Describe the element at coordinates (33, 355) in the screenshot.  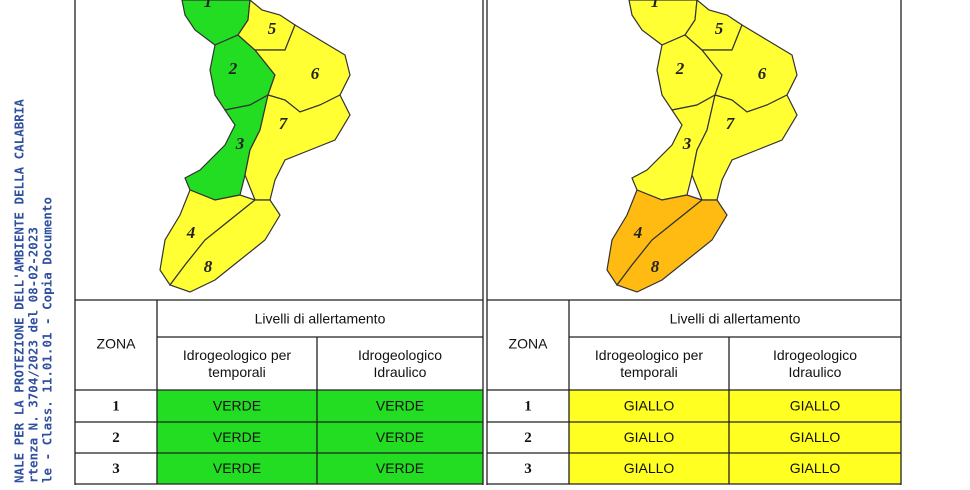
I see `sidebar-line: rtenza N. 3704/2023 del 08-02-2023` at that location.